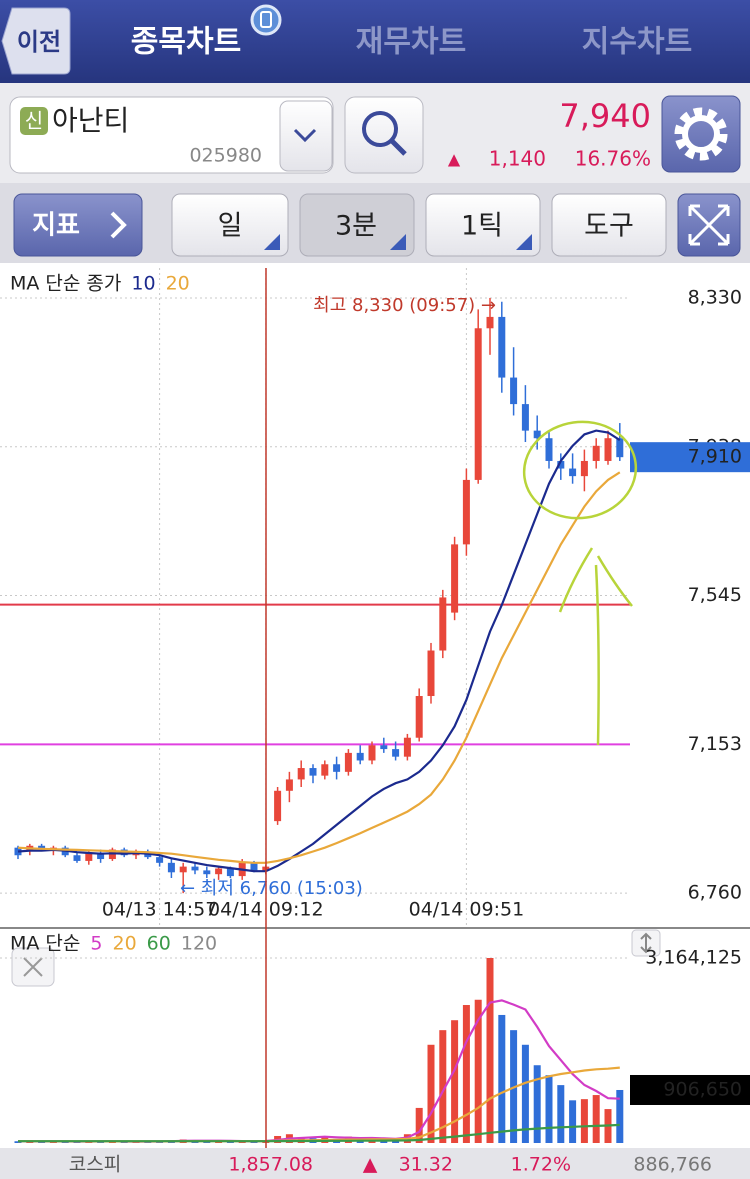 Image resolution: width=750 pixels, height=1179 pixels. I want to click on gear-icon, so click(701, 134).